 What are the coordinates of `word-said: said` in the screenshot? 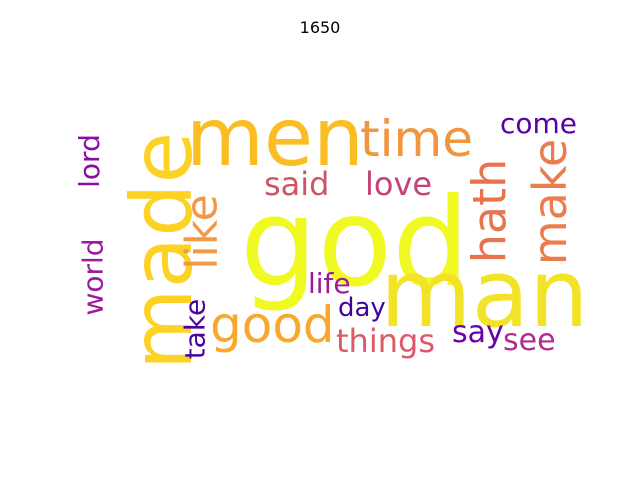 It's located at (297, 184).